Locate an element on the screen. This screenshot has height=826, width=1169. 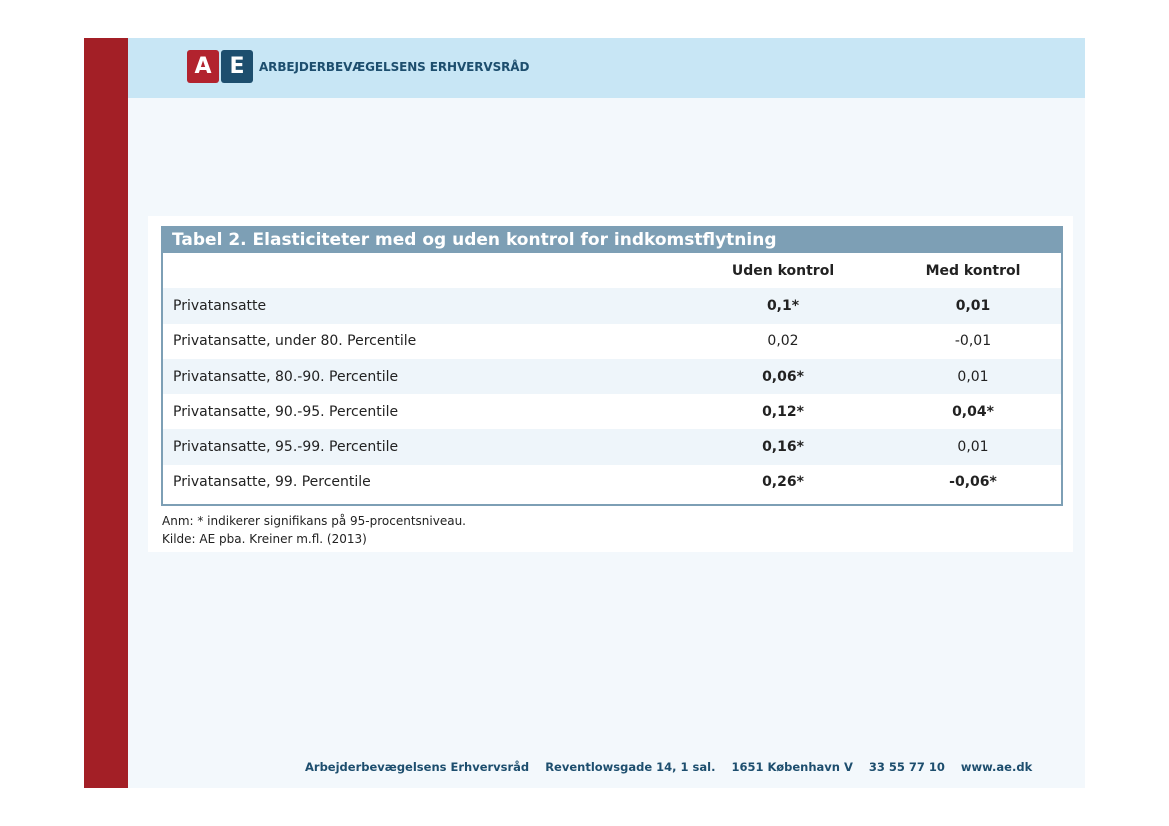
footer-web: www.ae.dk is located at coordinates (996, 767).